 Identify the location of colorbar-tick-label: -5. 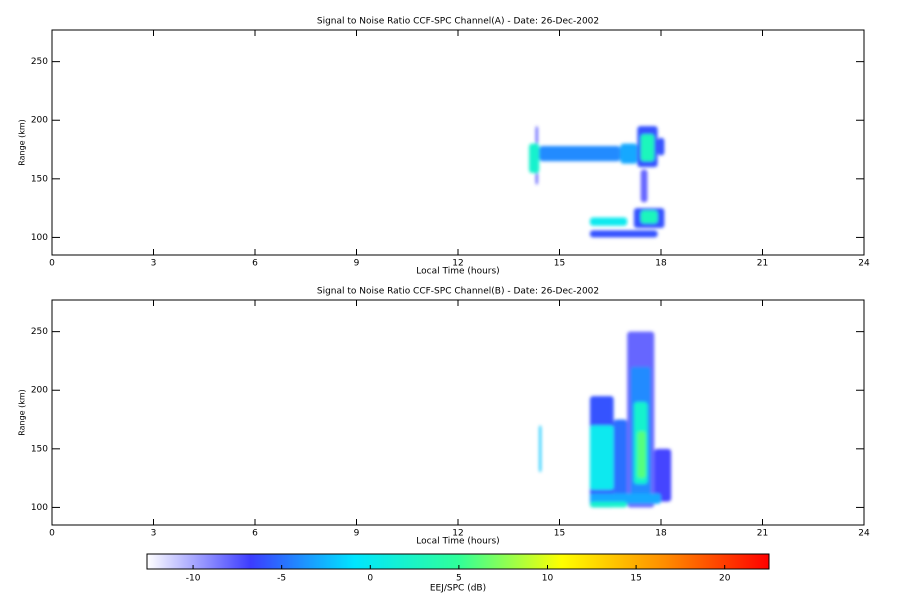
(281, 579).